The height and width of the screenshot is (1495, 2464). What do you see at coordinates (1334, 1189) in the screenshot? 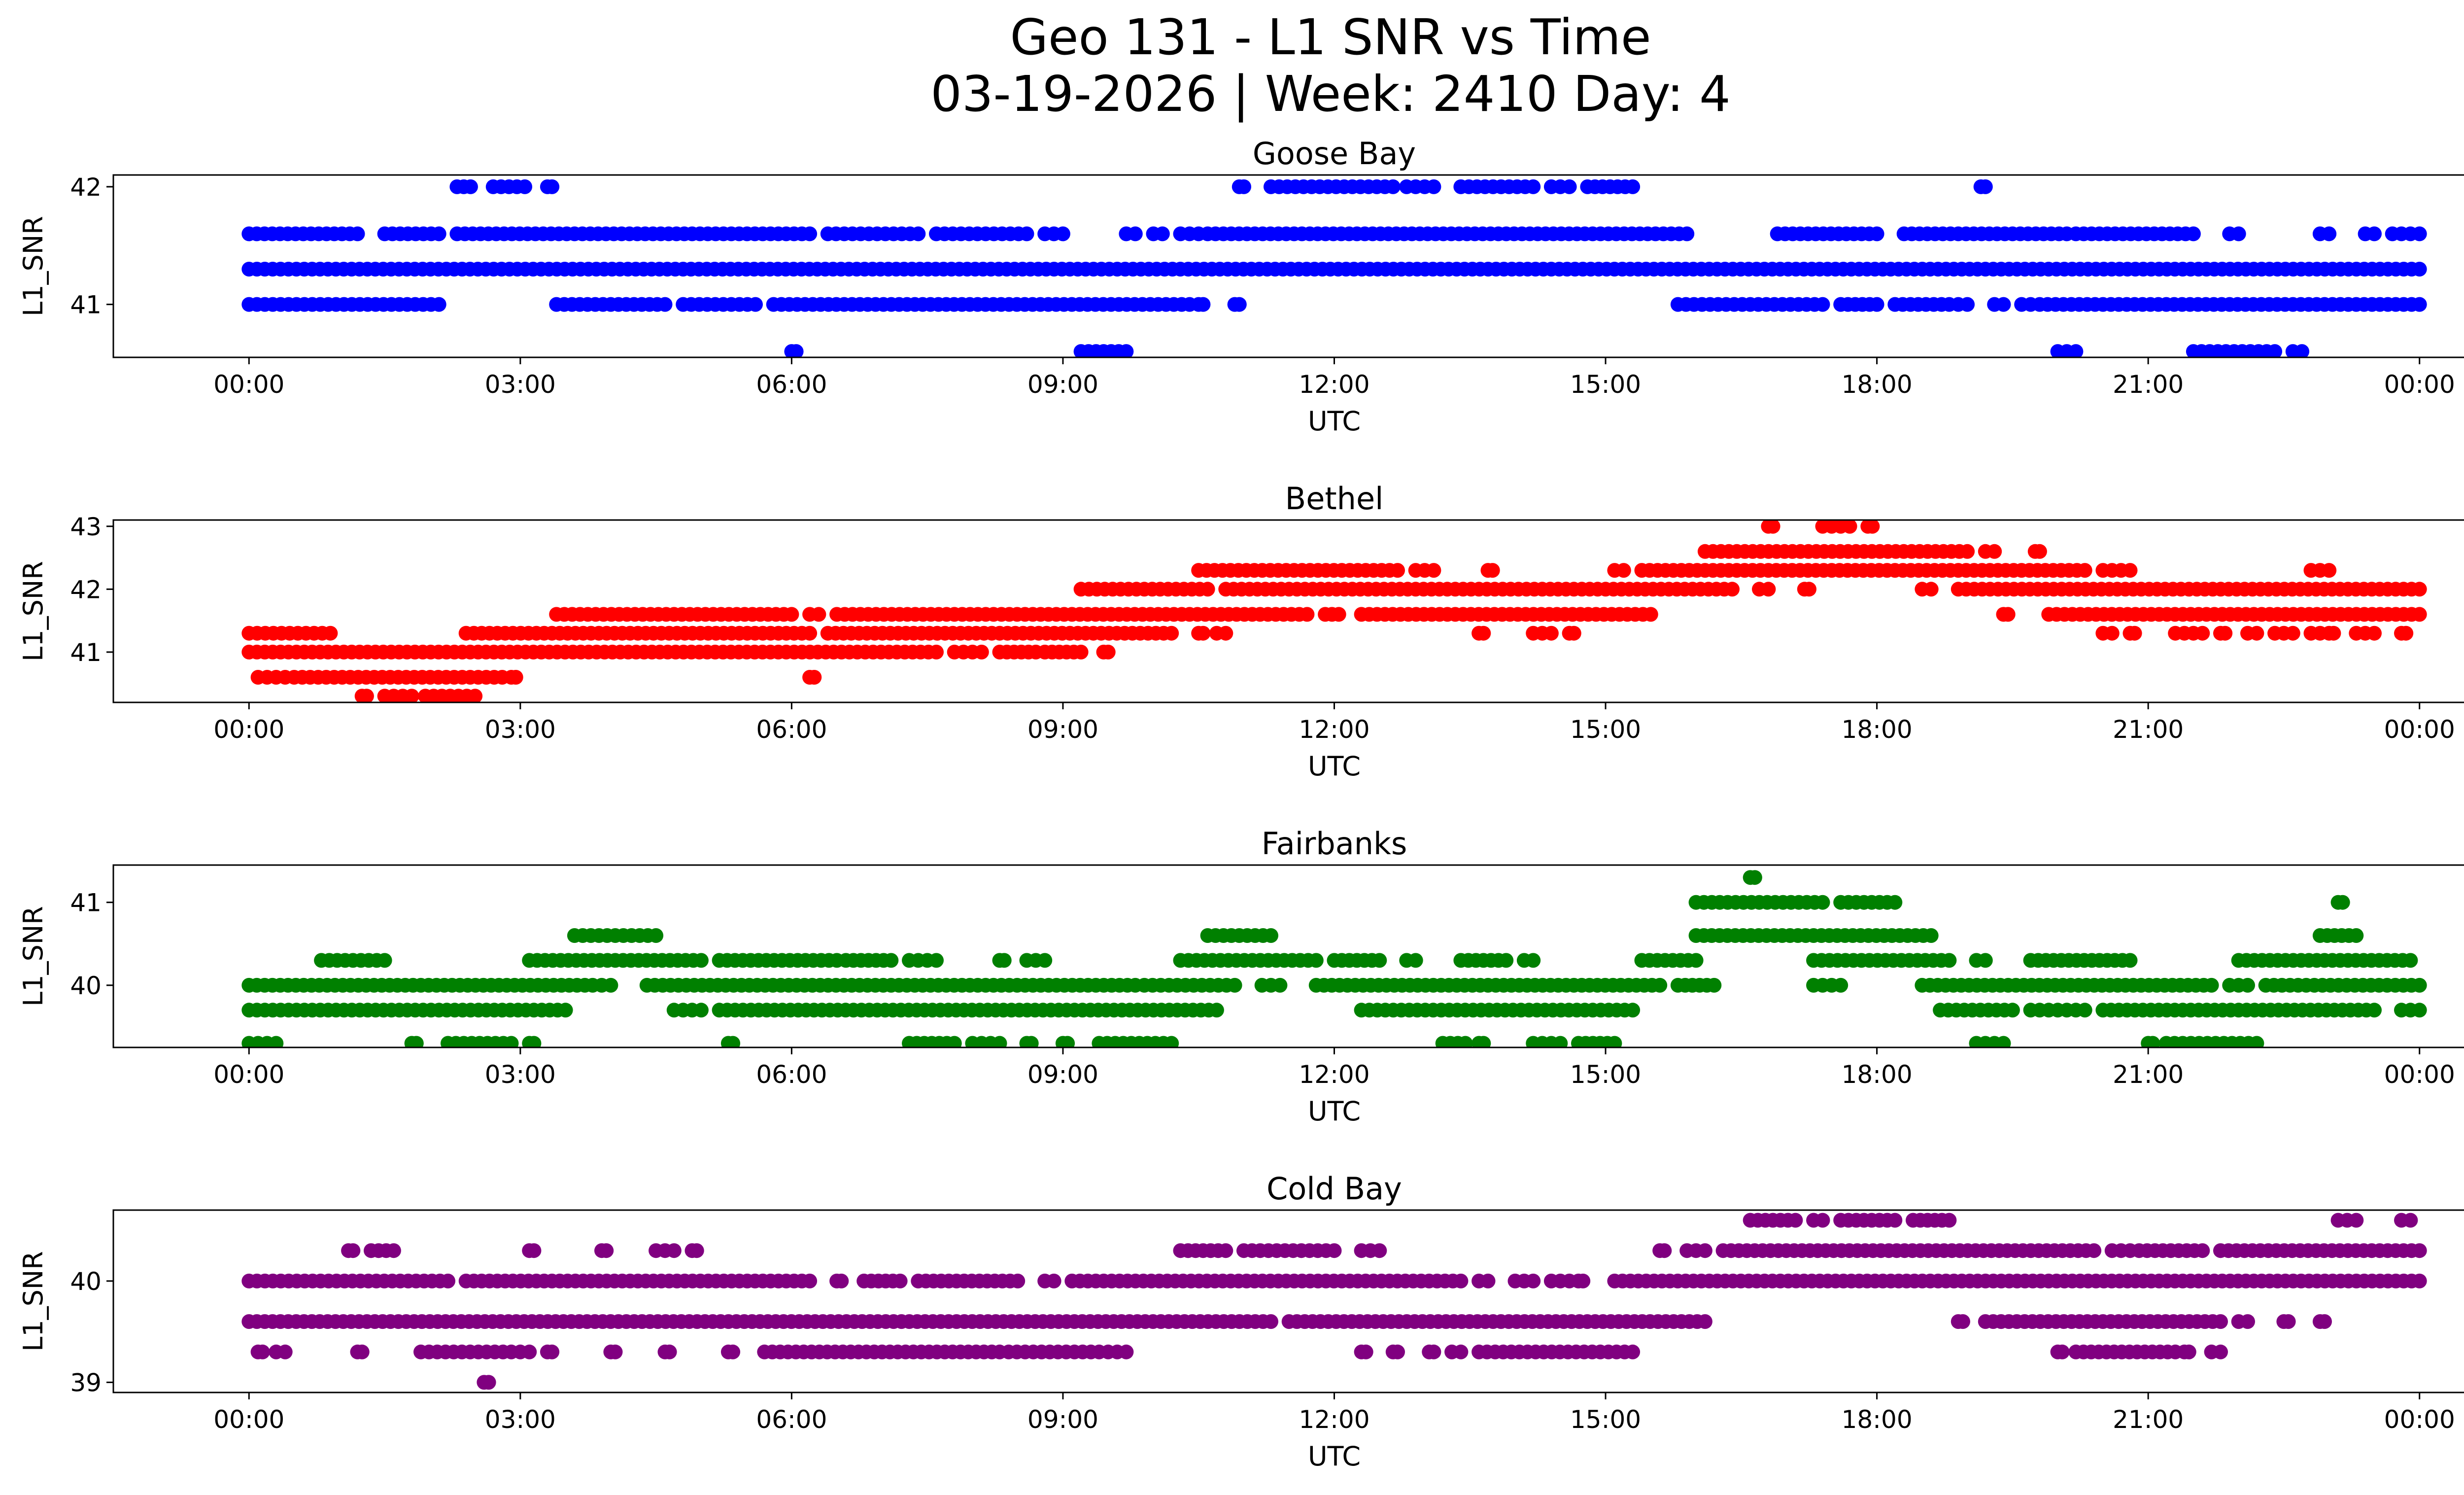
I see `panel-title: Cold Bay` at bounding box center [1334, 1189].